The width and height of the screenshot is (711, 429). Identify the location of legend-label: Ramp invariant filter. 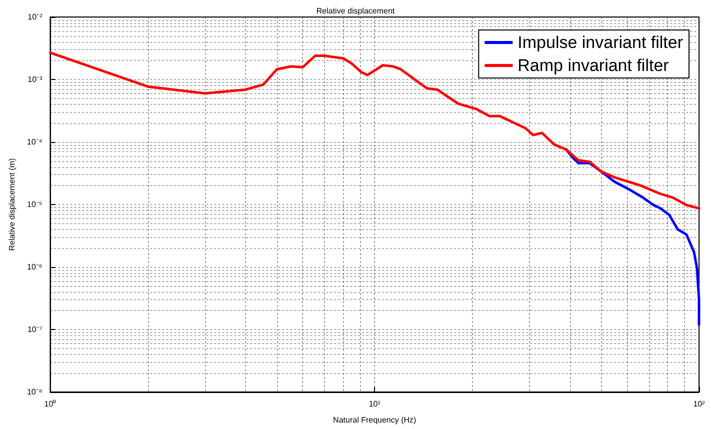
(594, 65).